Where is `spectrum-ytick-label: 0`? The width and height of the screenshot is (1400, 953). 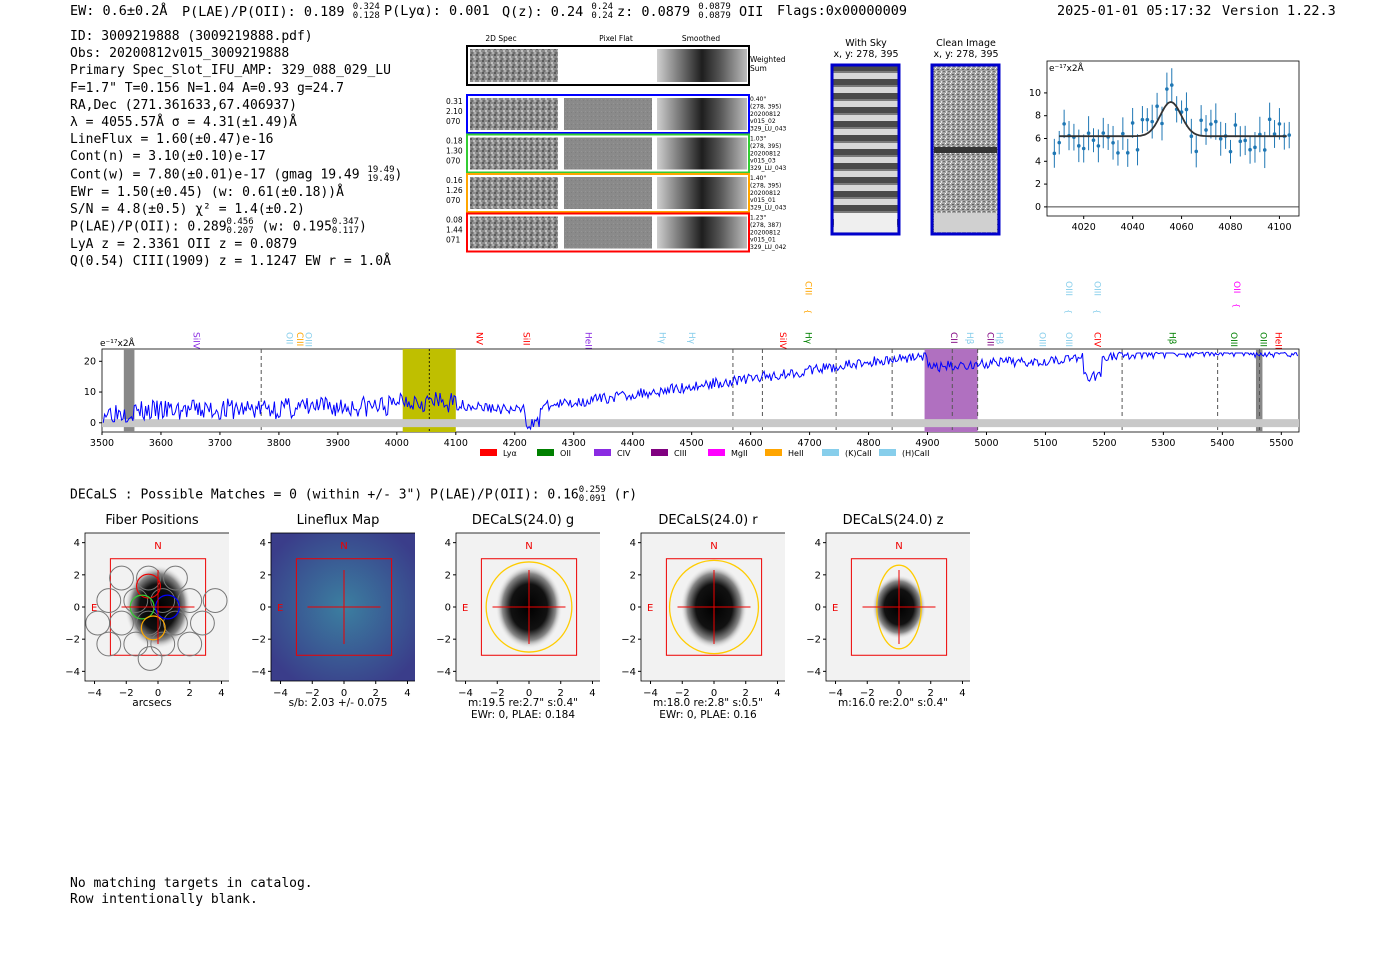
spectrum-ytick-label: 0 is located at coordinates (93, 423).